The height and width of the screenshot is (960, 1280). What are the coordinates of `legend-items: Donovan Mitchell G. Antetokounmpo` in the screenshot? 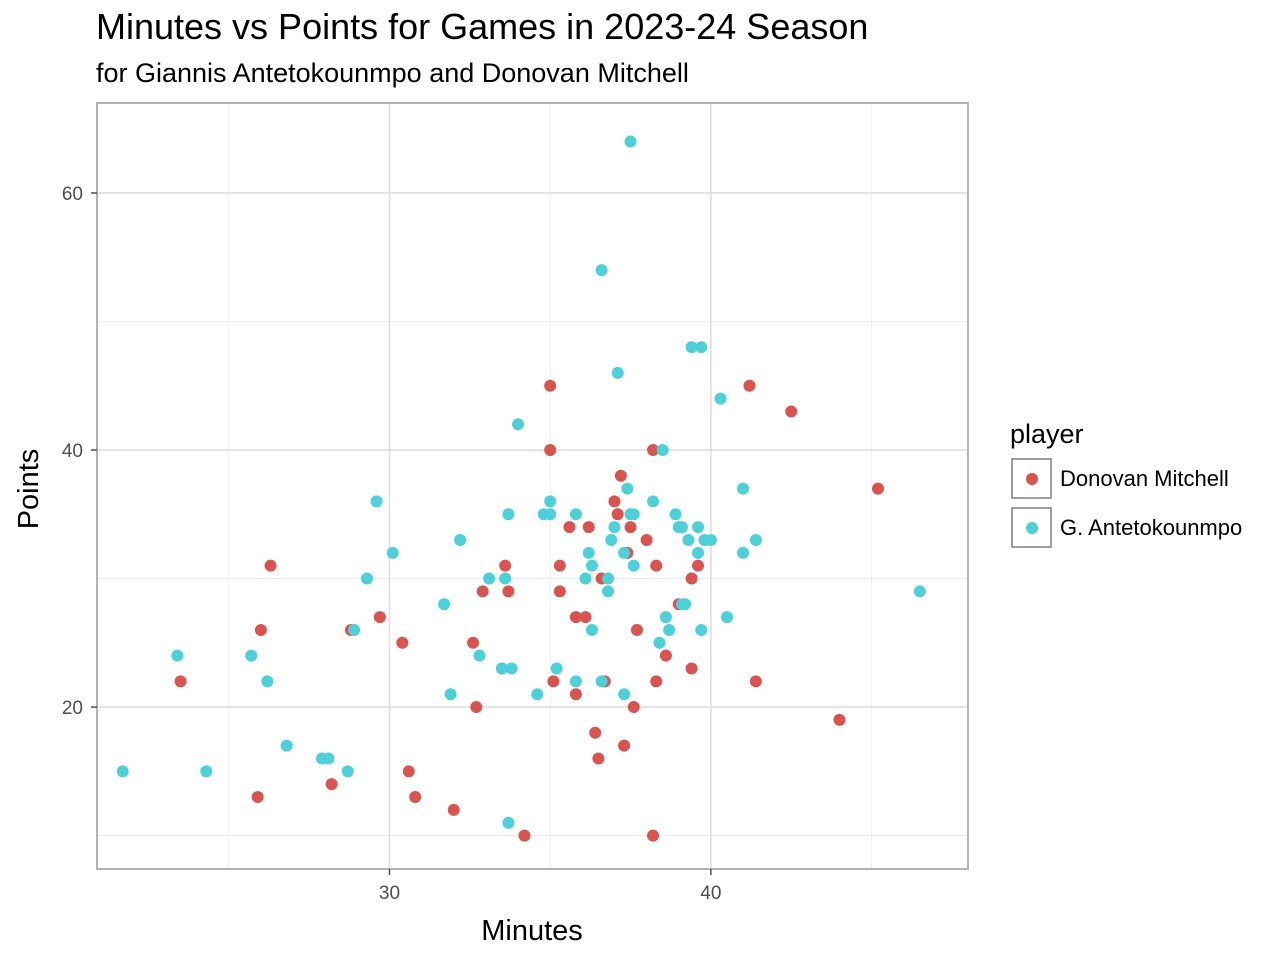 It's located at (1126, 503).